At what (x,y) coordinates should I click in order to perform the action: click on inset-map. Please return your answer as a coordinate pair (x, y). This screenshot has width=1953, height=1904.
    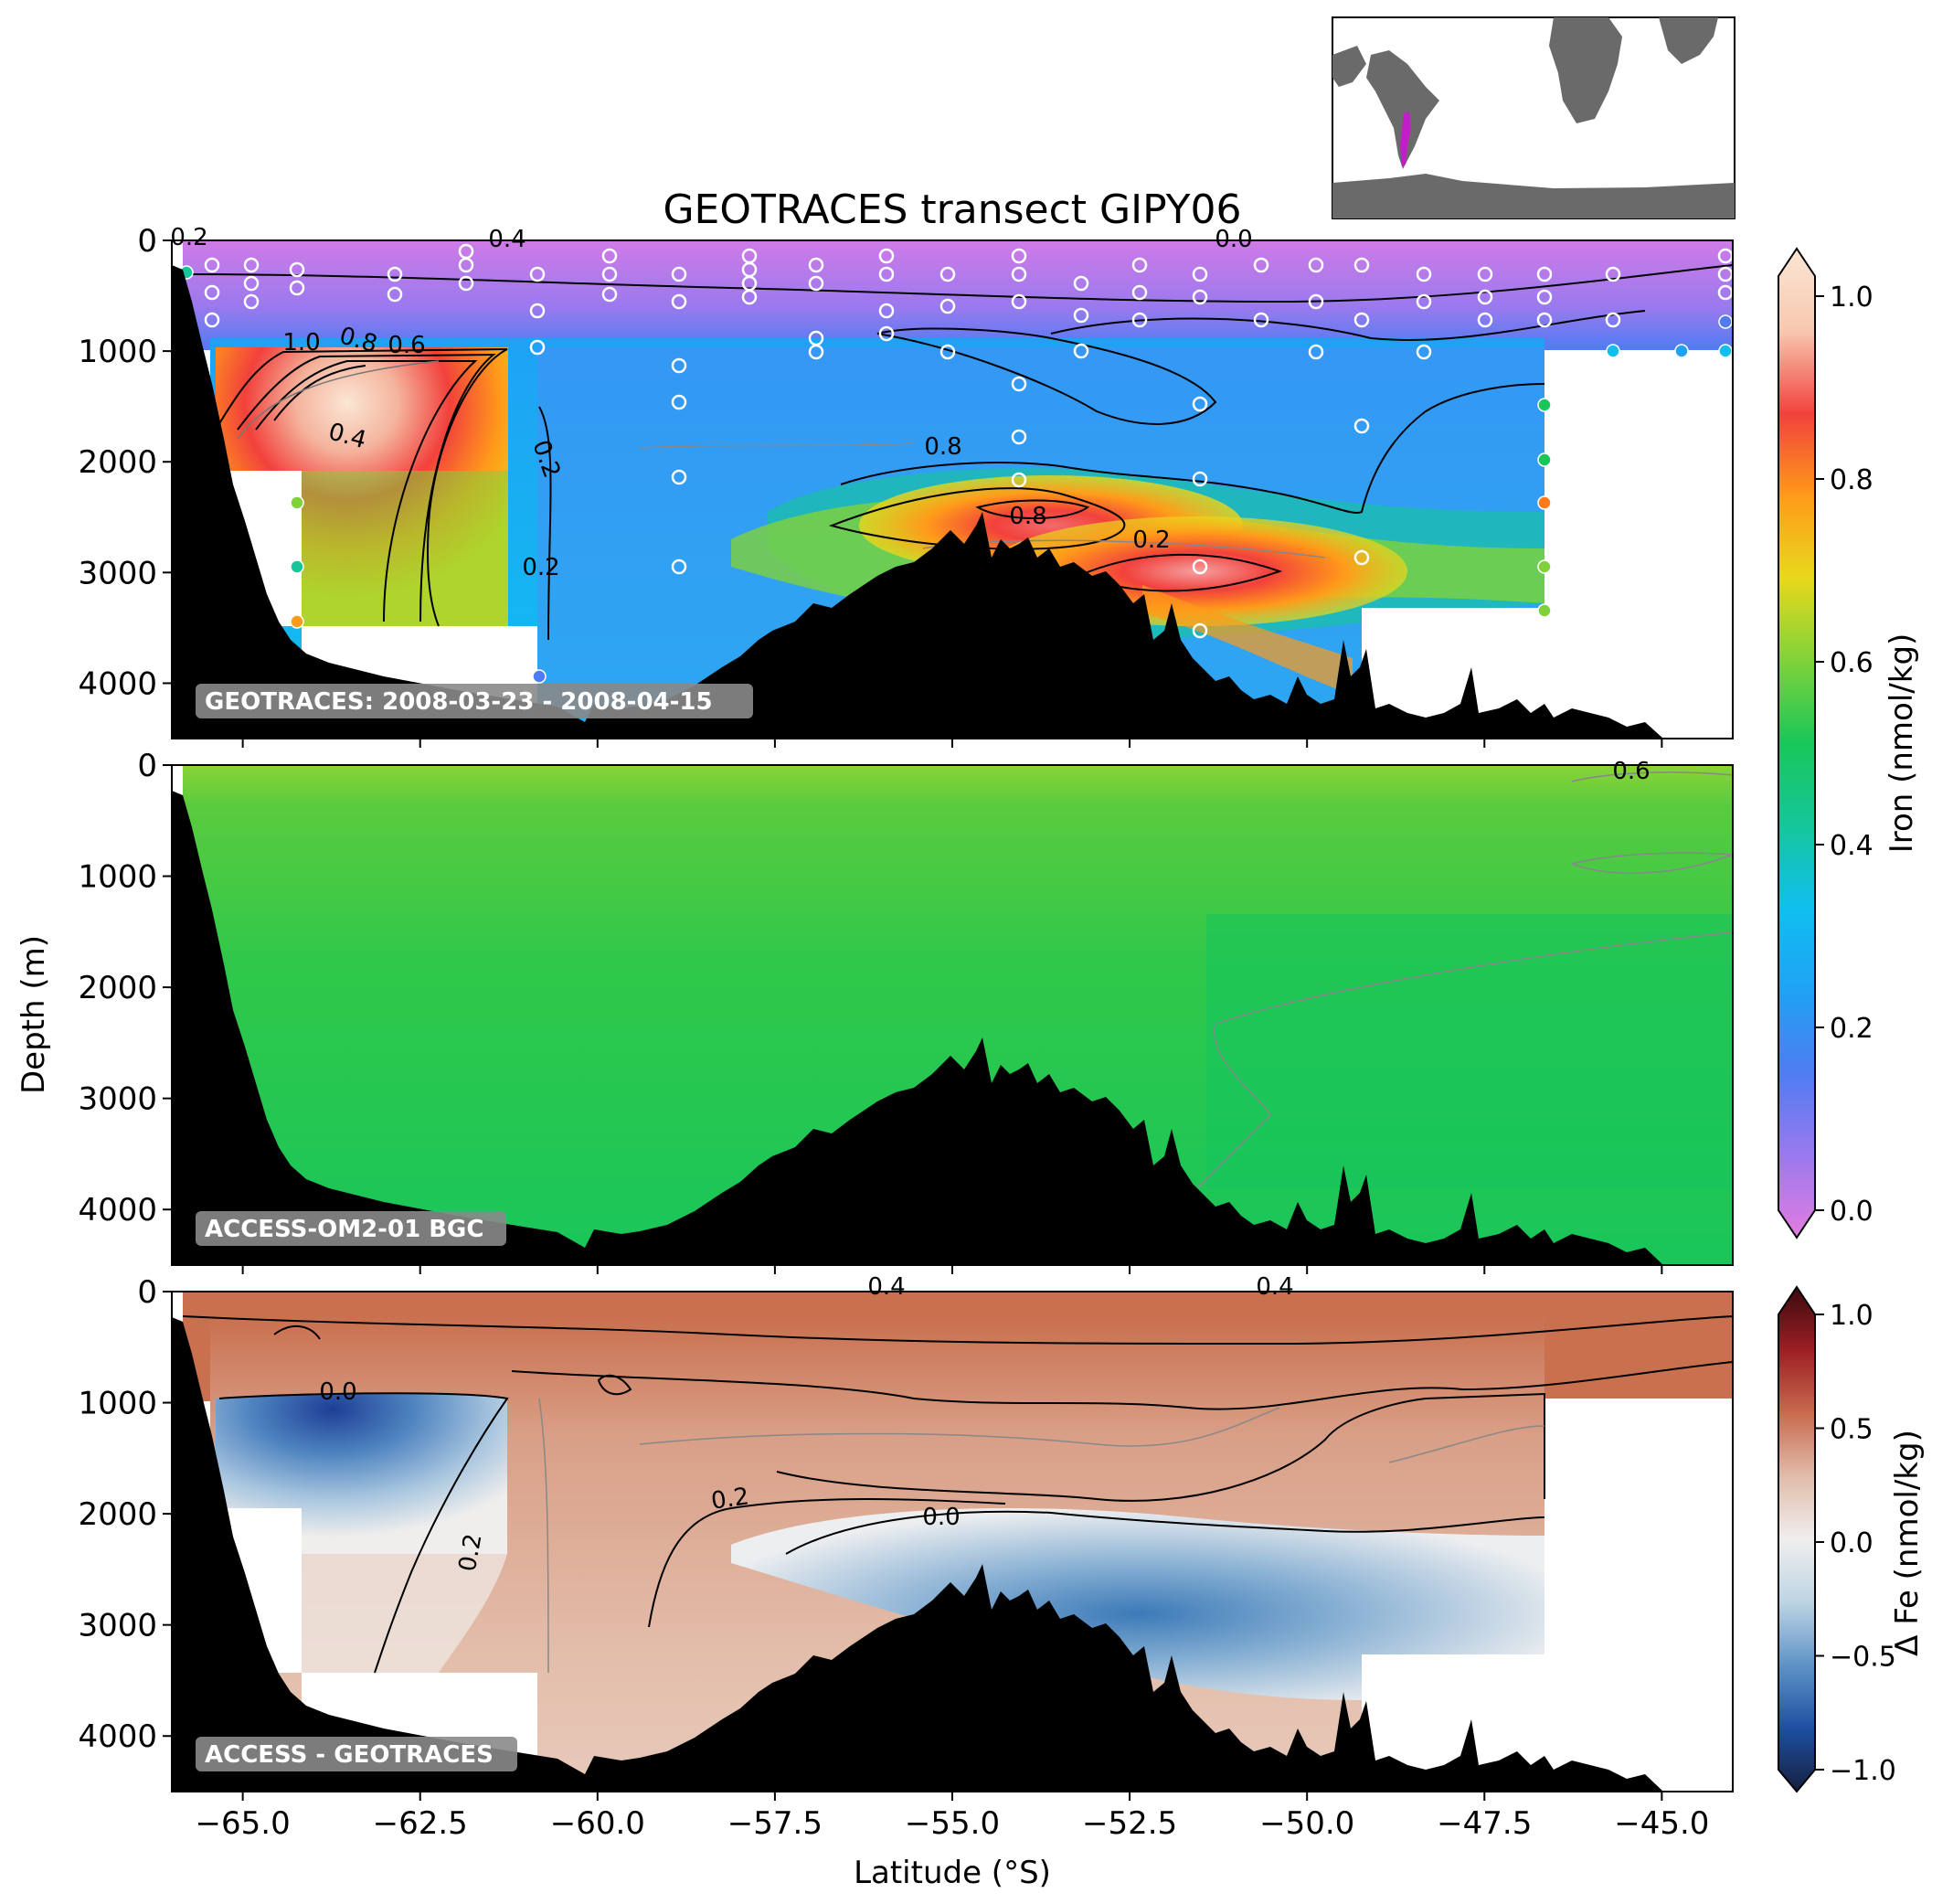
    Looking at the image, I should click on (1533, 117).